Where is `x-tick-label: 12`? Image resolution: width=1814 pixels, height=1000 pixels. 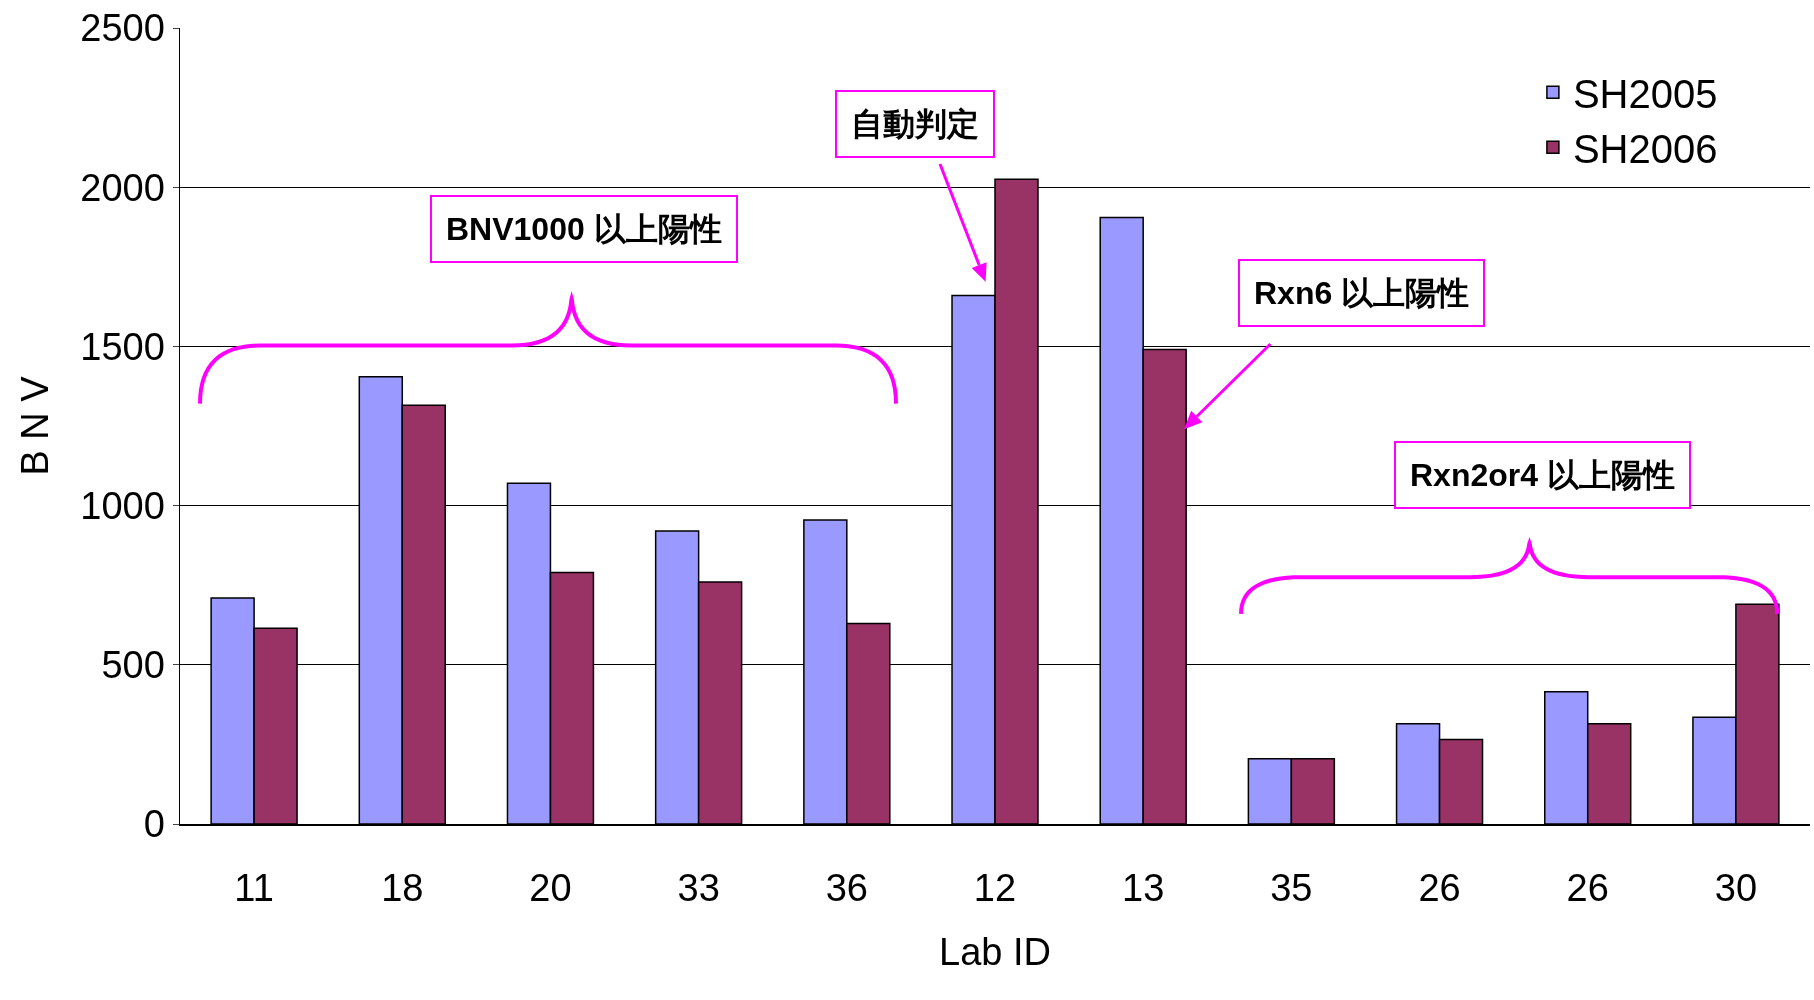 x-tick-label: 12 is located at coordinates (995, 888).